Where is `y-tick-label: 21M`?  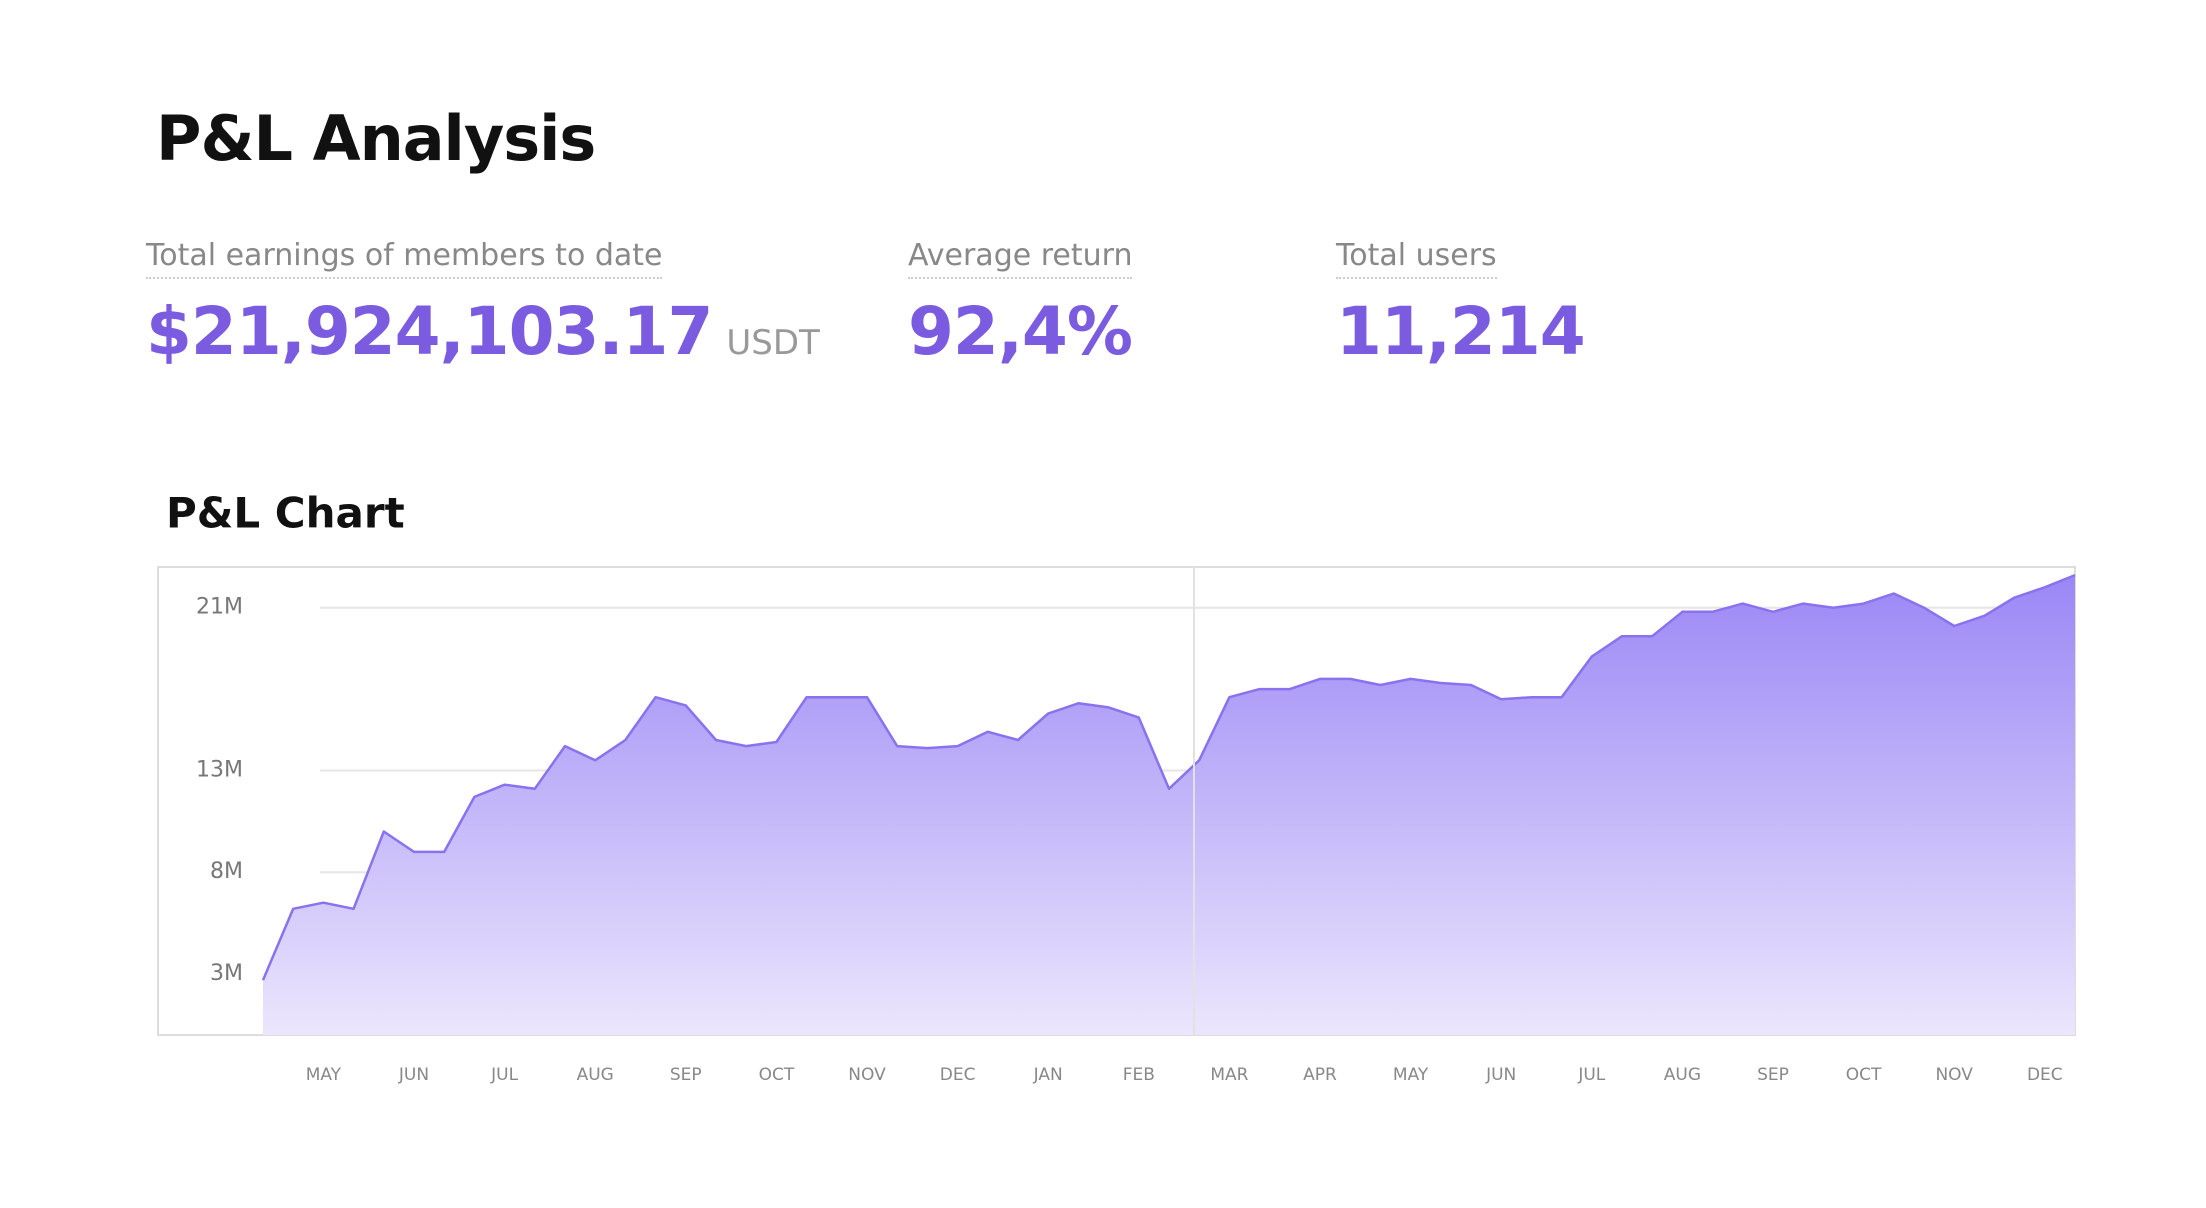 y-tick-label: 21M is located at coordinates (219, 607).